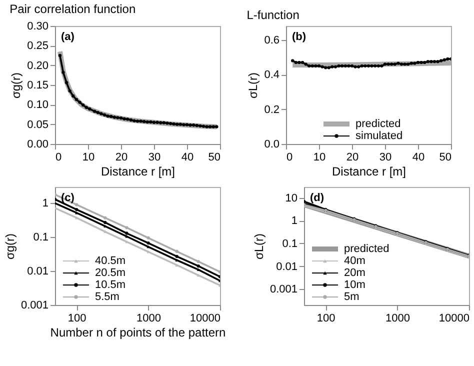  Describe the element at coordinates (272, 75) in the screenshot. I see `y-tick-label: 0.4` at that location.